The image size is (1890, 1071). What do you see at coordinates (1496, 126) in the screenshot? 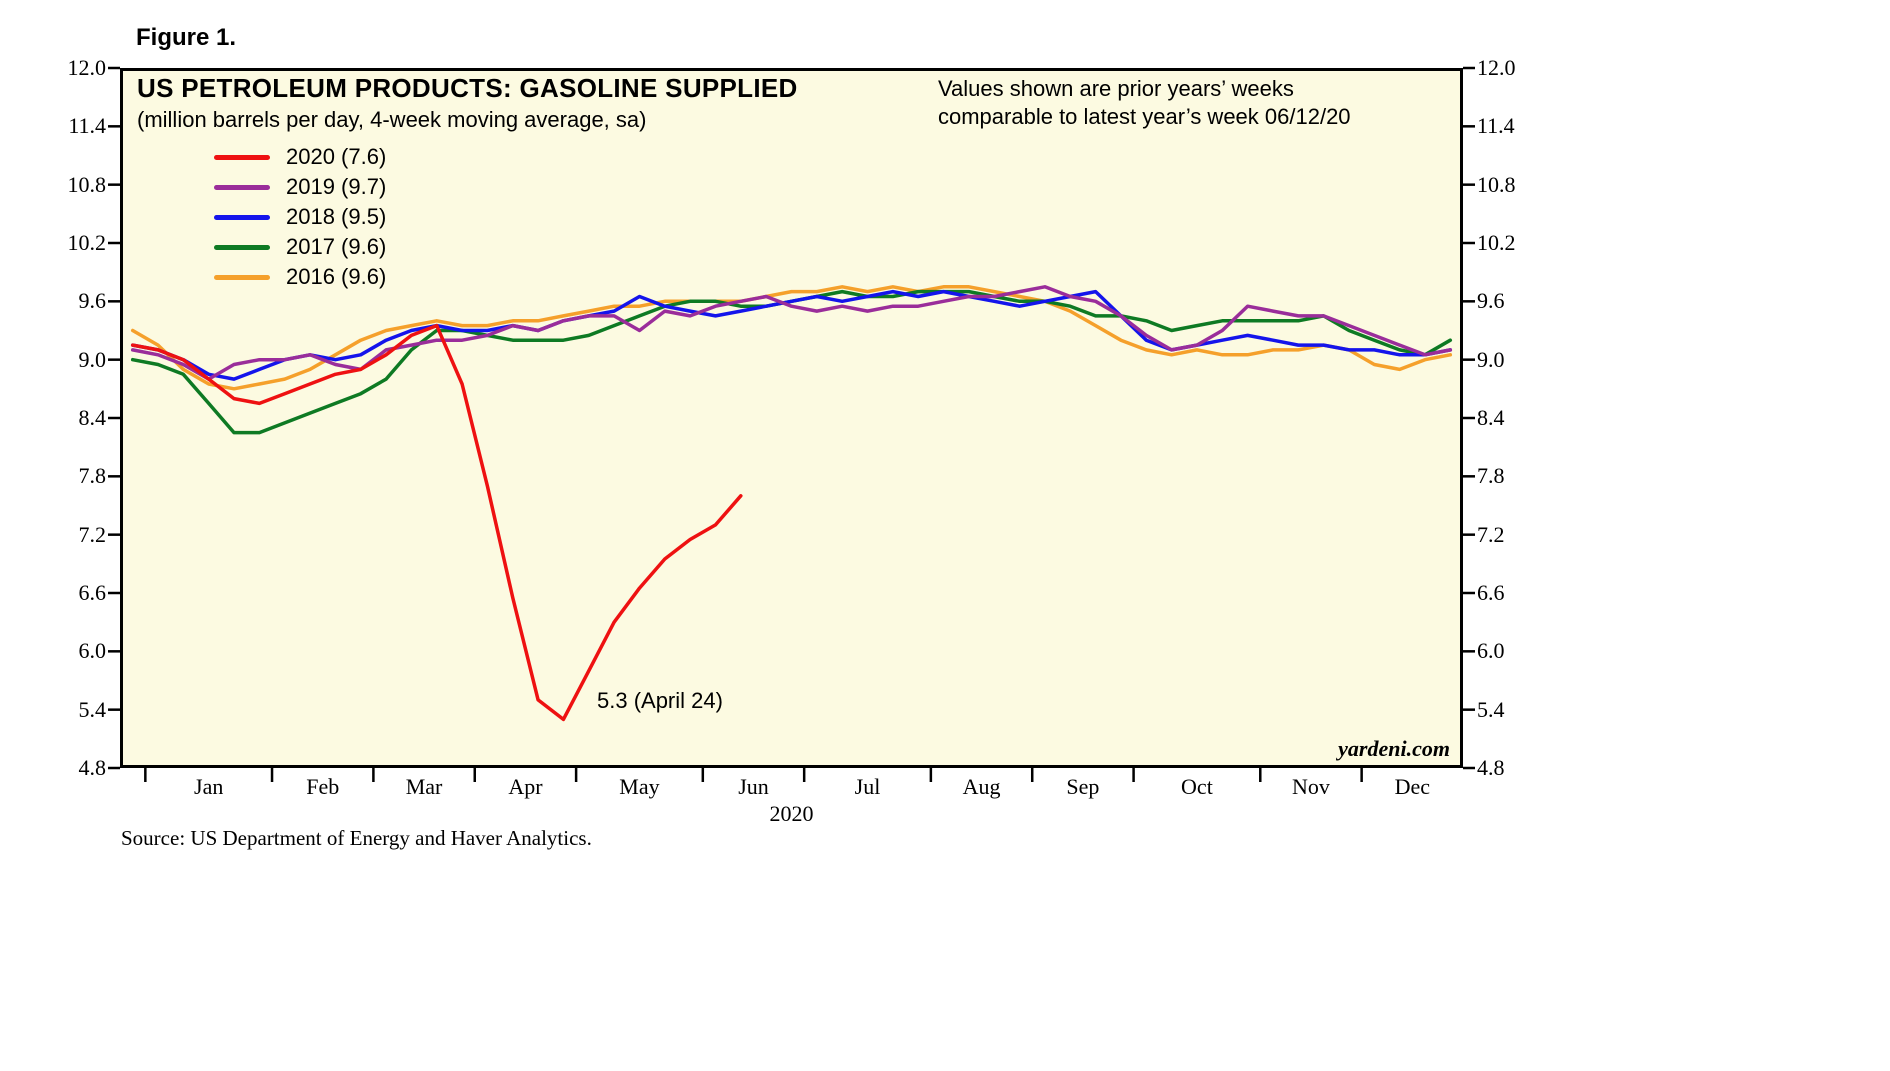
I see `y-tick-label-right: 11.4` at bounding box center [1496, 126].